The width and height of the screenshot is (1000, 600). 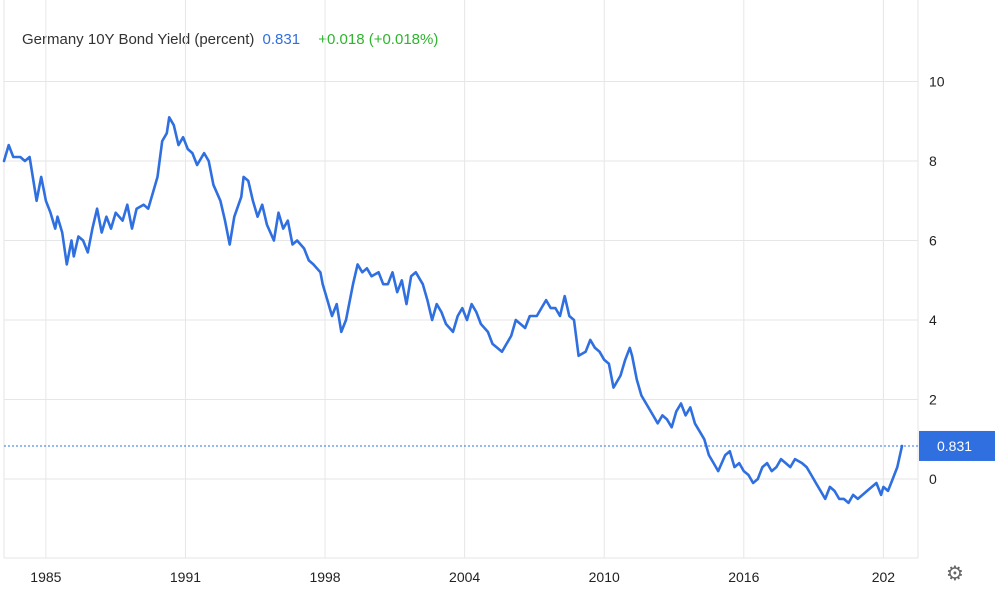 What do you see at coordinates (138, 39) in the screenshot?
I see `chart-title: Germany 10Y Bond Yield (percent)` at bounding box center [138, 39].